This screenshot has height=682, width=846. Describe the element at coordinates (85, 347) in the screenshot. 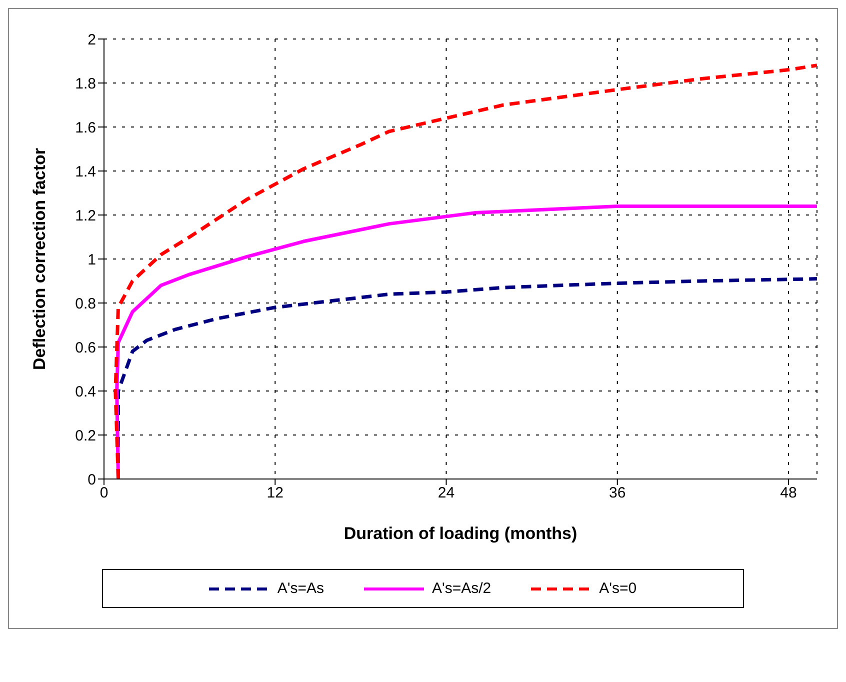

I see `y-tick-label: 0.6` at that location.